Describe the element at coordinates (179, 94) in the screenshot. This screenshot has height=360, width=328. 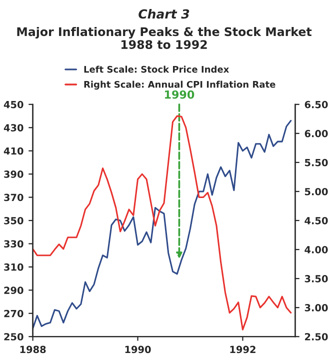
I see `annotation: 1990` at that location.